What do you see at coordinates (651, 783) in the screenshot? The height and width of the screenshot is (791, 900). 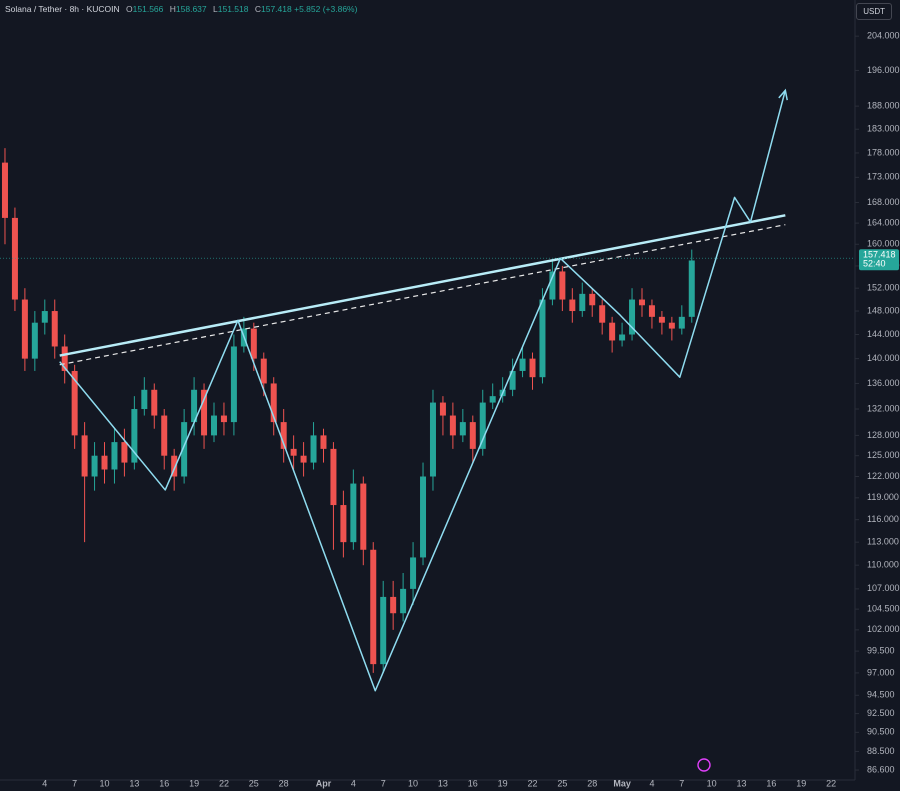 I see `x-tick-label: 4` at bounding box center [651, 783].